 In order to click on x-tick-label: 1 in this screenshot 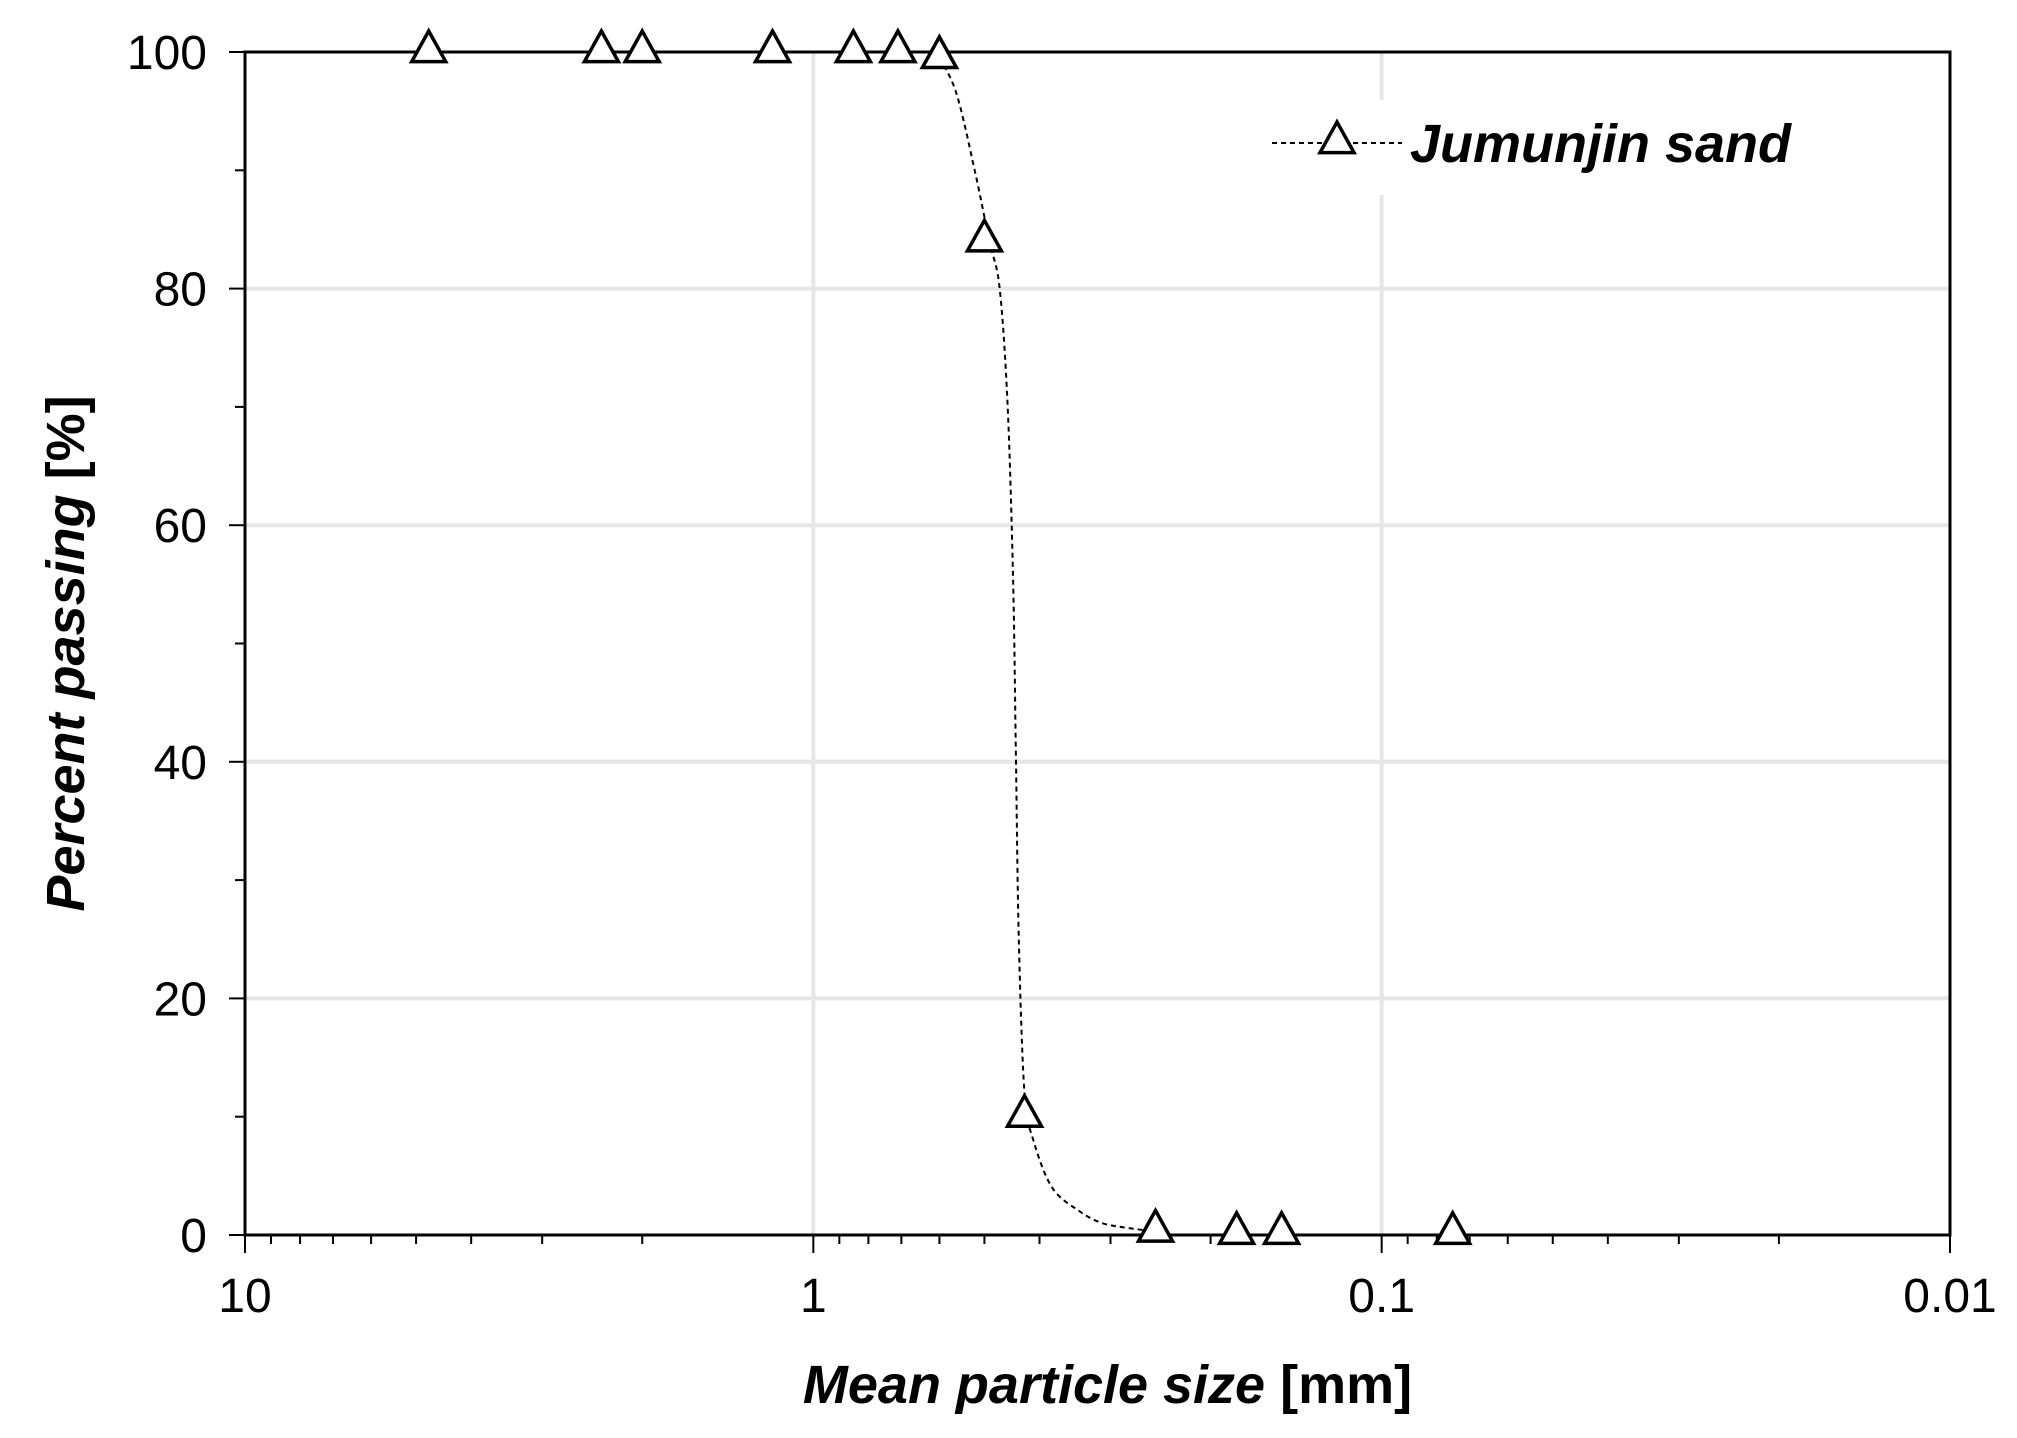, I will do `click(813, 1296)`.